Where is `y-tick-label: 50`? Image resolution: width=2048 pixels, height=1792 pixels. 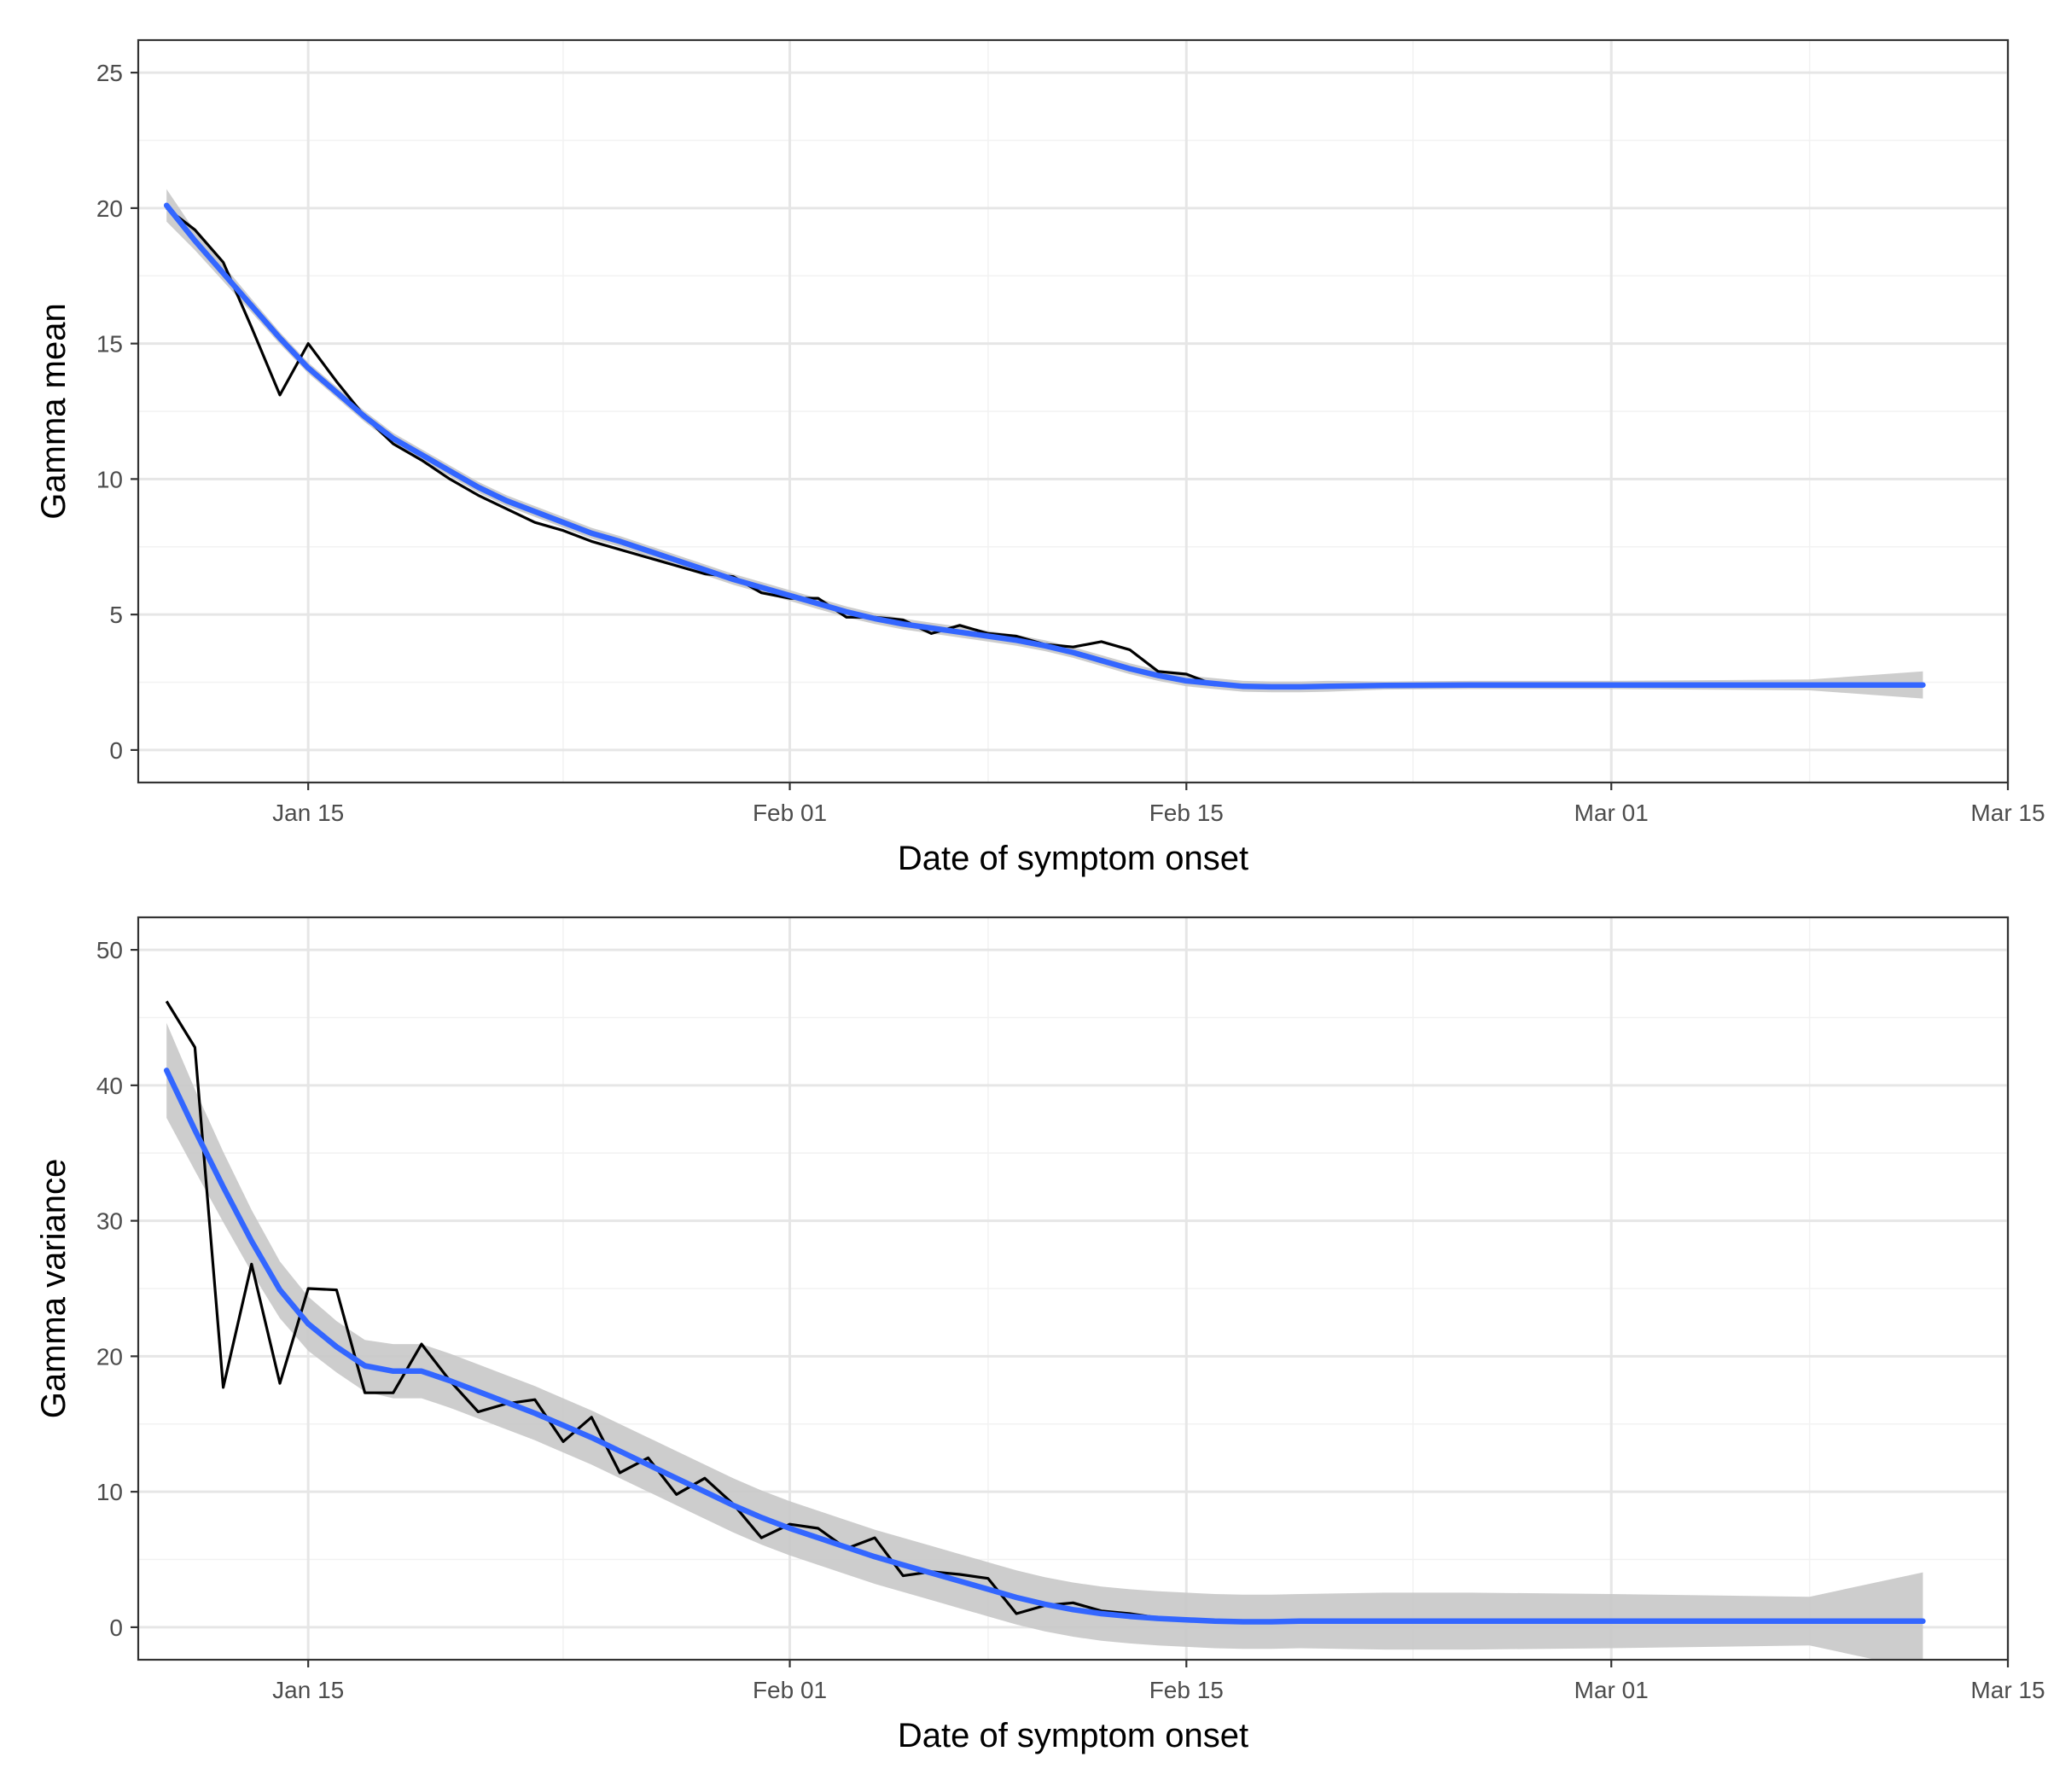 y-tick-label: 50 is located at coordinates (109, 950).